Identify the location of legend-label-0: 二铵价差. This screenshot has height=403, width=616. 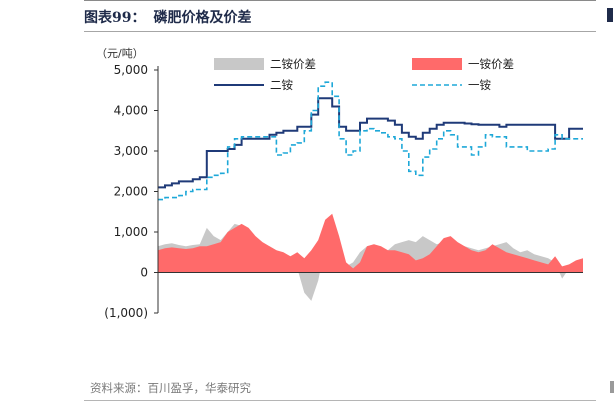
(293, 64).